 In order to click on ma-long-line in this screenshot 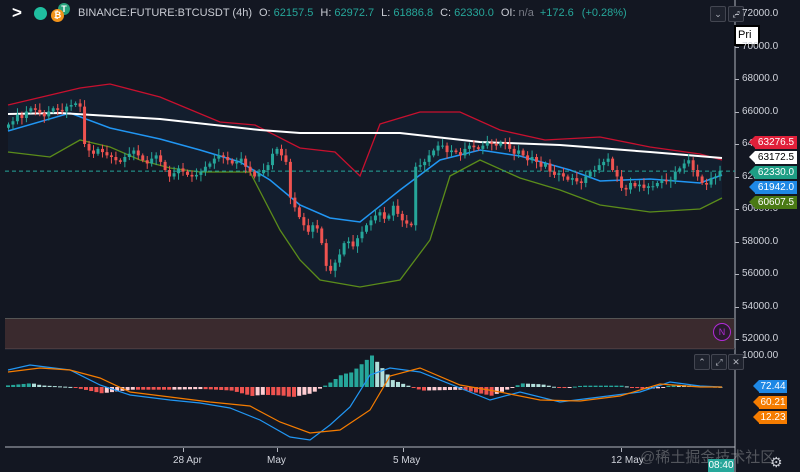, I will do `click(365, 135)`.